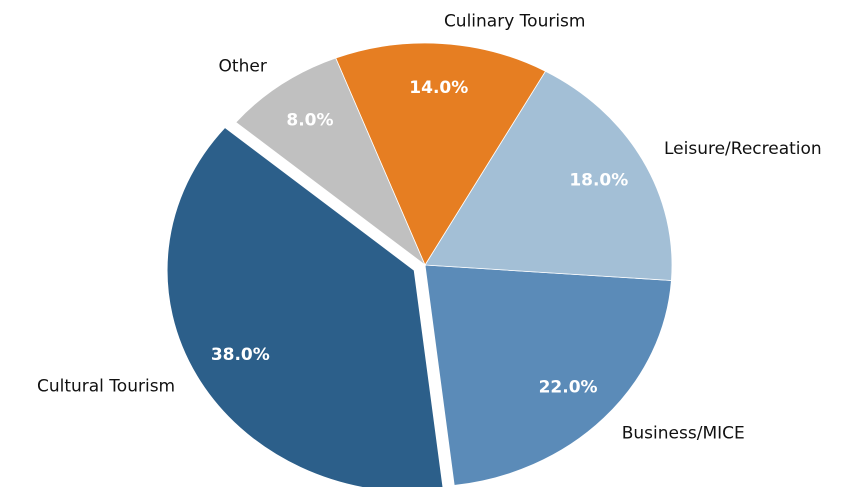  Describe the element at coordinates (683, 433) in the screenshot. I see `slice-label: Business/MICE` at that location.